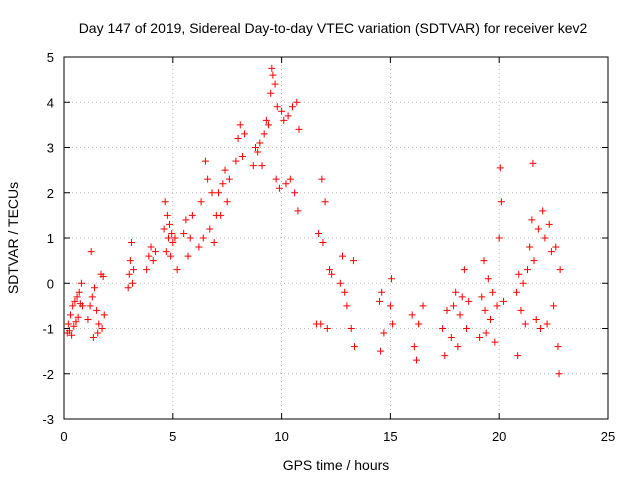 The image size is (640, 480). I want to click on y-axis-label: SDTVAR / TECUs, so click(13, 238).